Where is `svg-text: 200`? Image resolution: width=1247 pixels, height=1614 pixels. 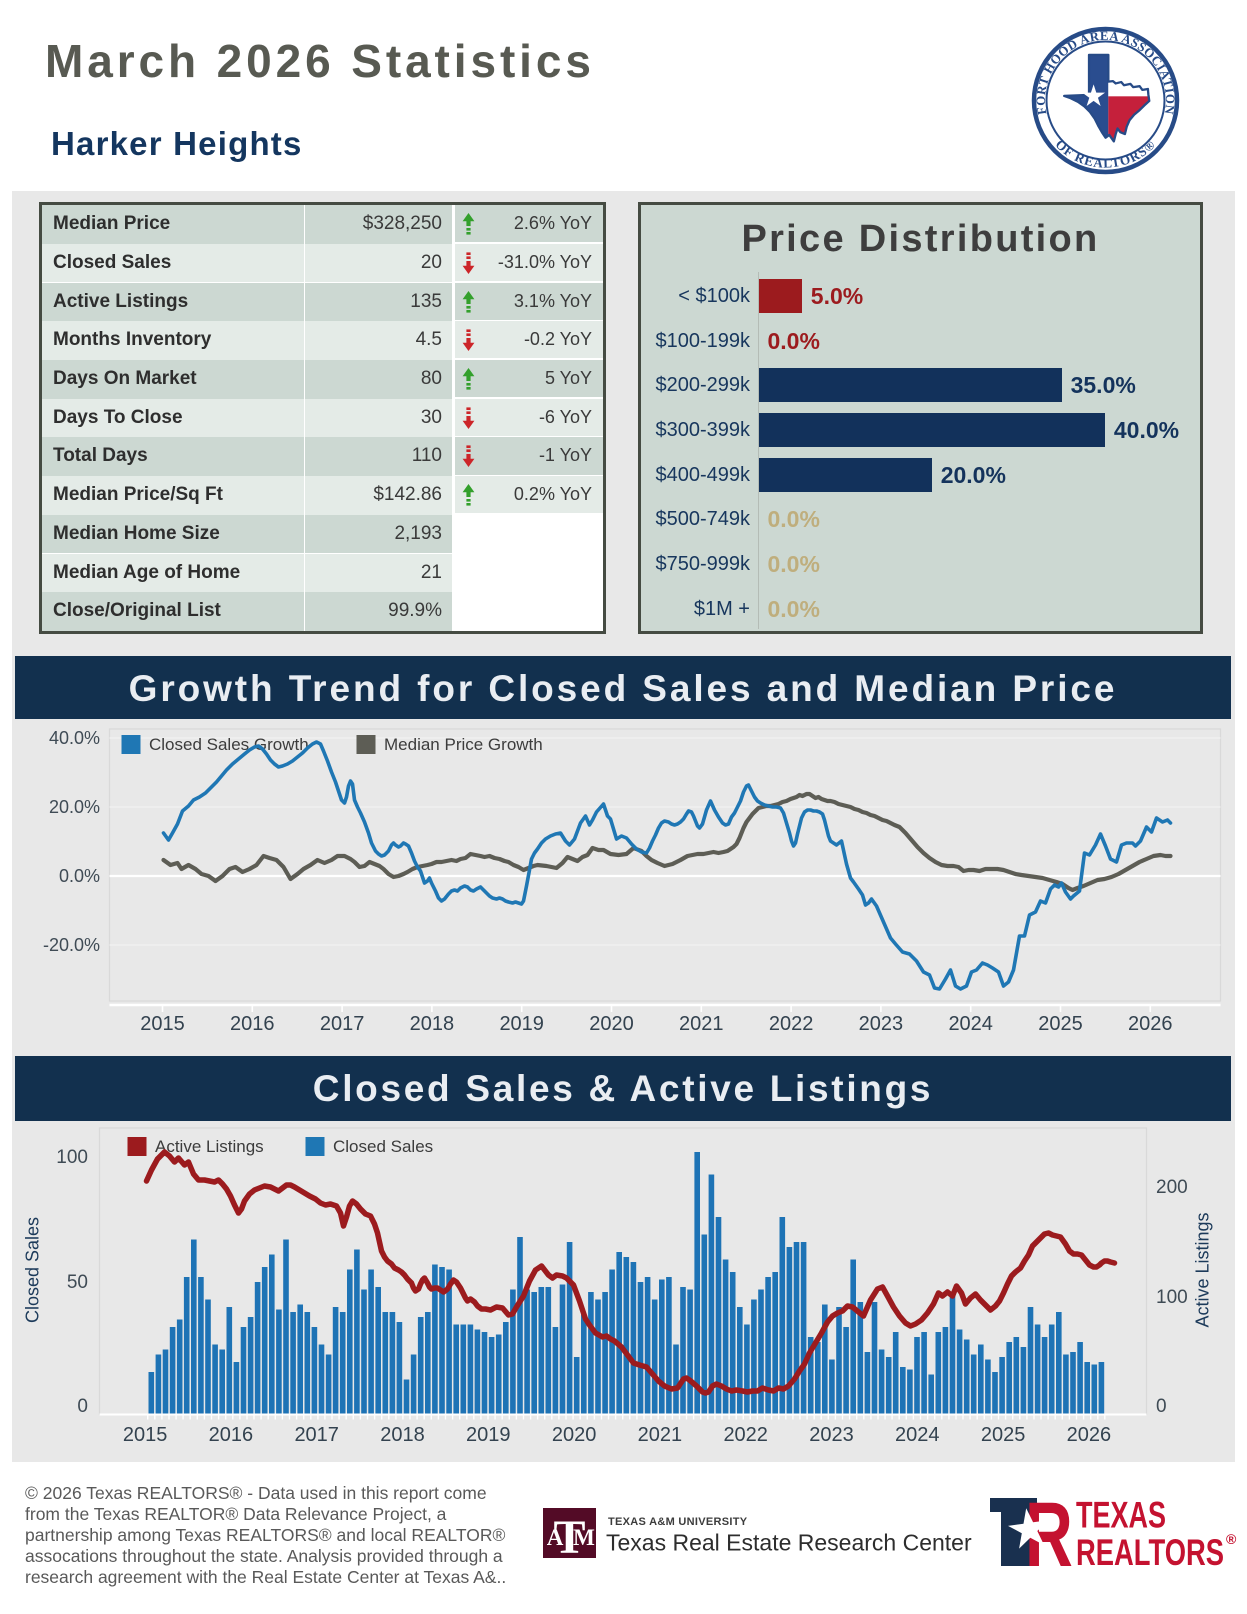 svg-text: 200 is located at coordinates (1172, 1187).